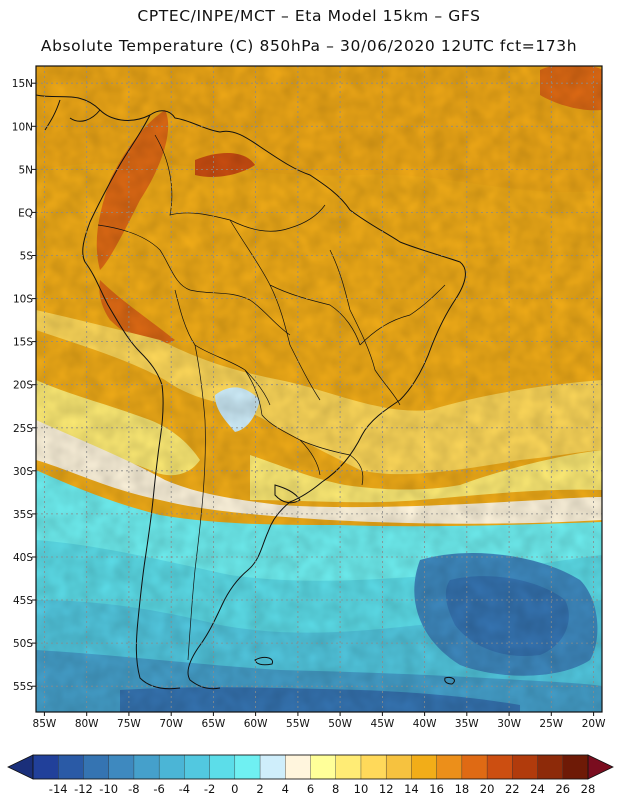 This screenshot has width=618, height=800. Describe the element at coordinates (467, 724) in the screenshot. I see `tick-label-lon: 35W` at that location.